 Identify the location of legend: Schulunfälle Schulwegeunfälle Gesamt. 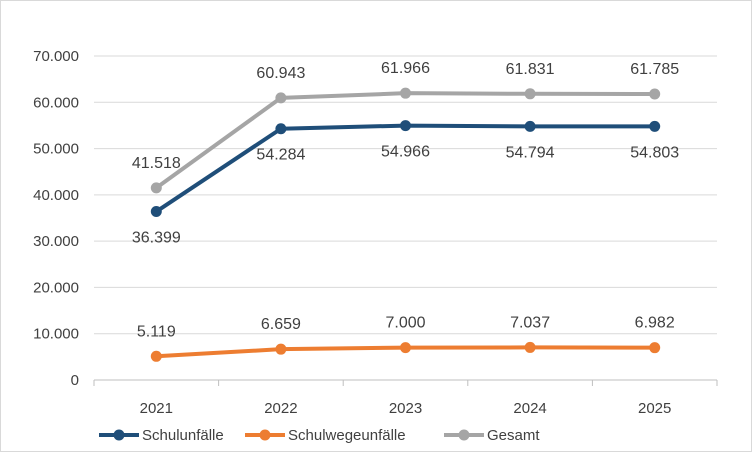
(319, 435).